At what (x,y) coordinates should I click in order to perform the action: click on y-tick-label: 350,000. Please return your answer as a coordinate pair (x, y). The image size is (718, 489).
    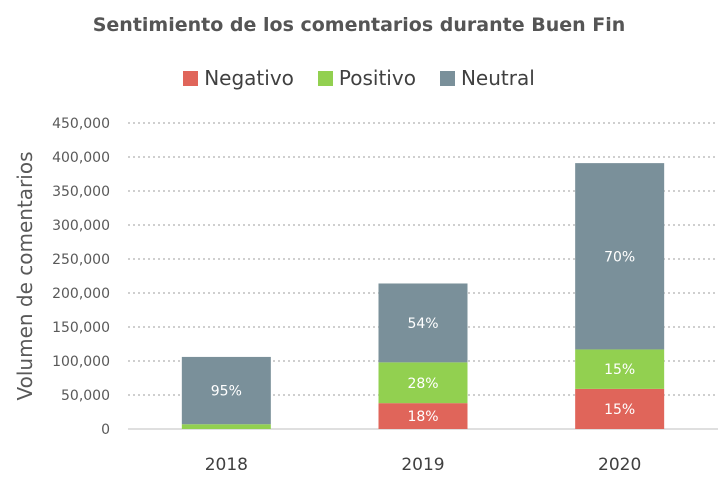
    Looking at the image, I should click on (81, 192).